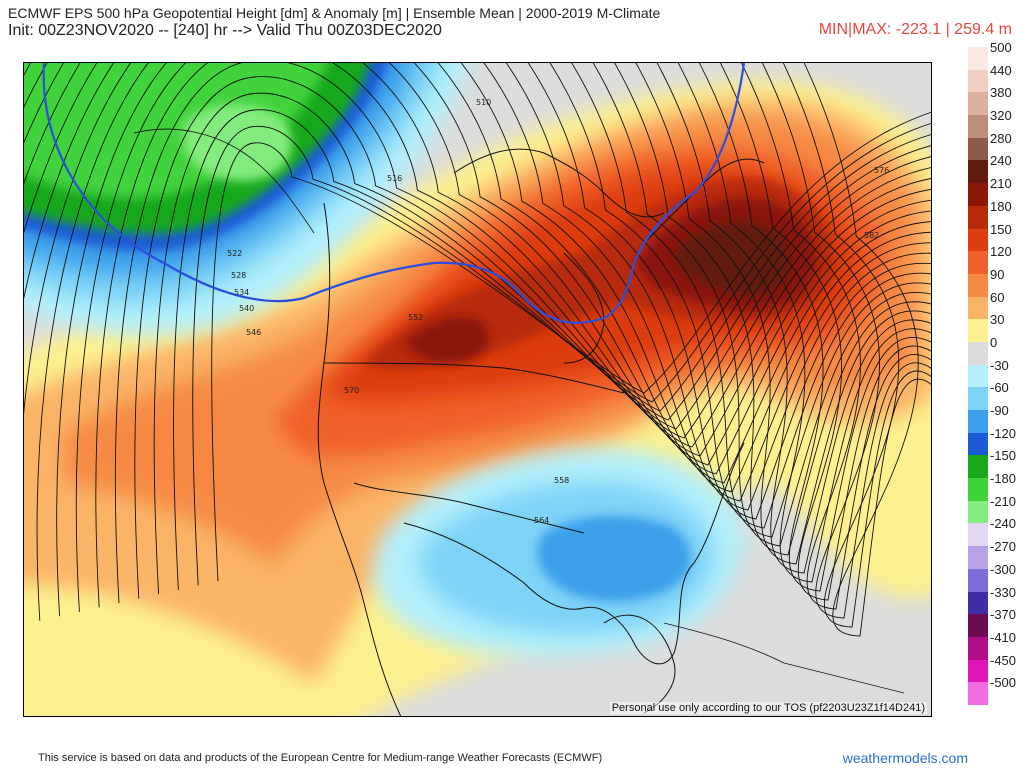  I want to click on legend-label: 500, so click(1001, 47).